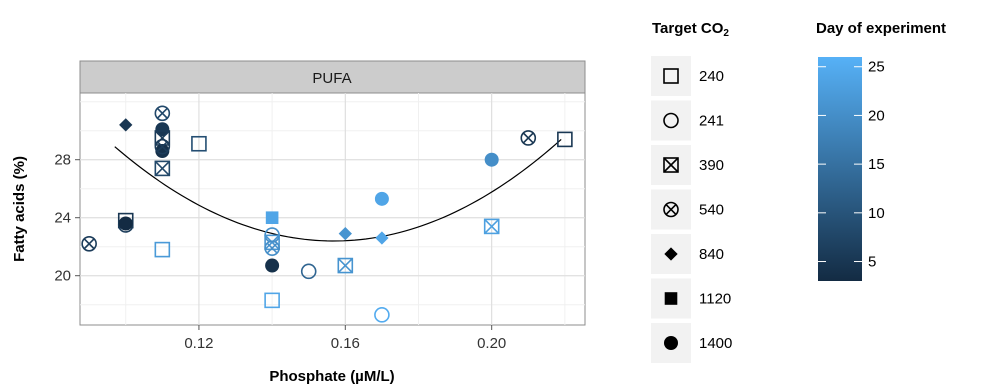  What do you see at coordinates (872, 262) in the screenshot?
I see `color-legend-label: 5` at bounding box center [872, 262].